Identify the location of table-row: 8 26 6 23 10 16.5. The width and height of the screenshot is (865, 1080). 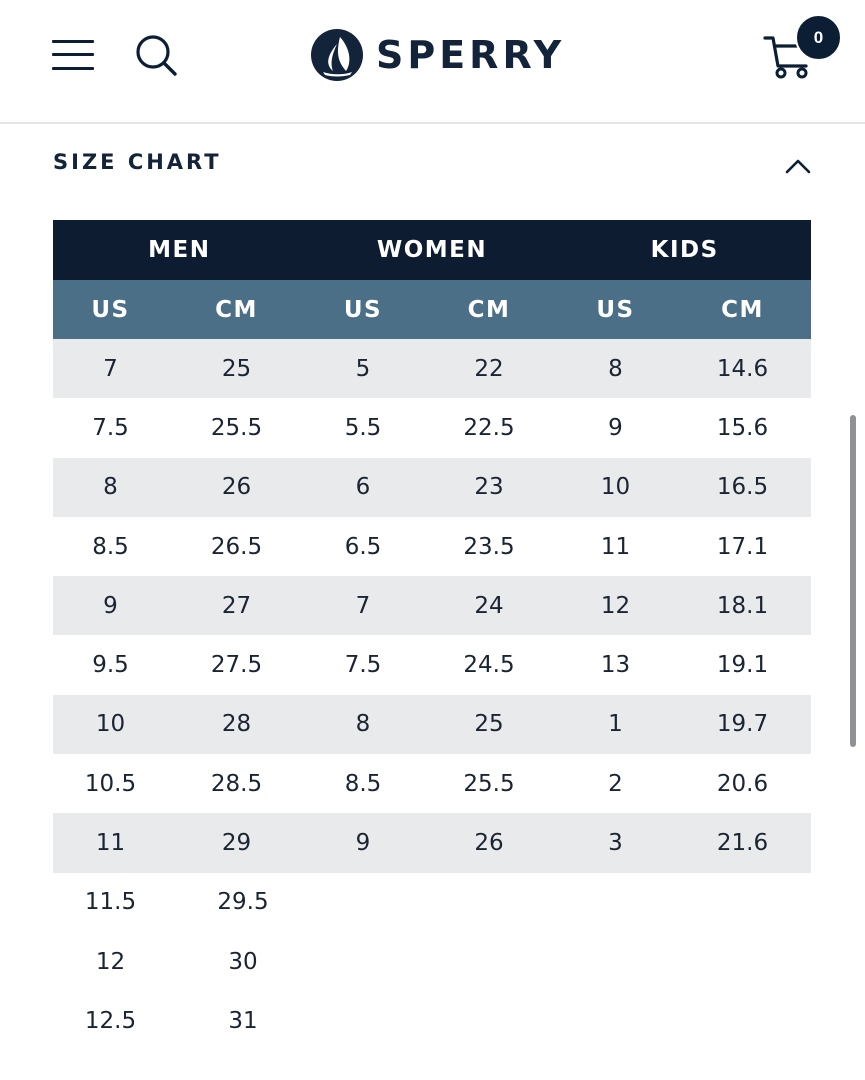
(432, 487).